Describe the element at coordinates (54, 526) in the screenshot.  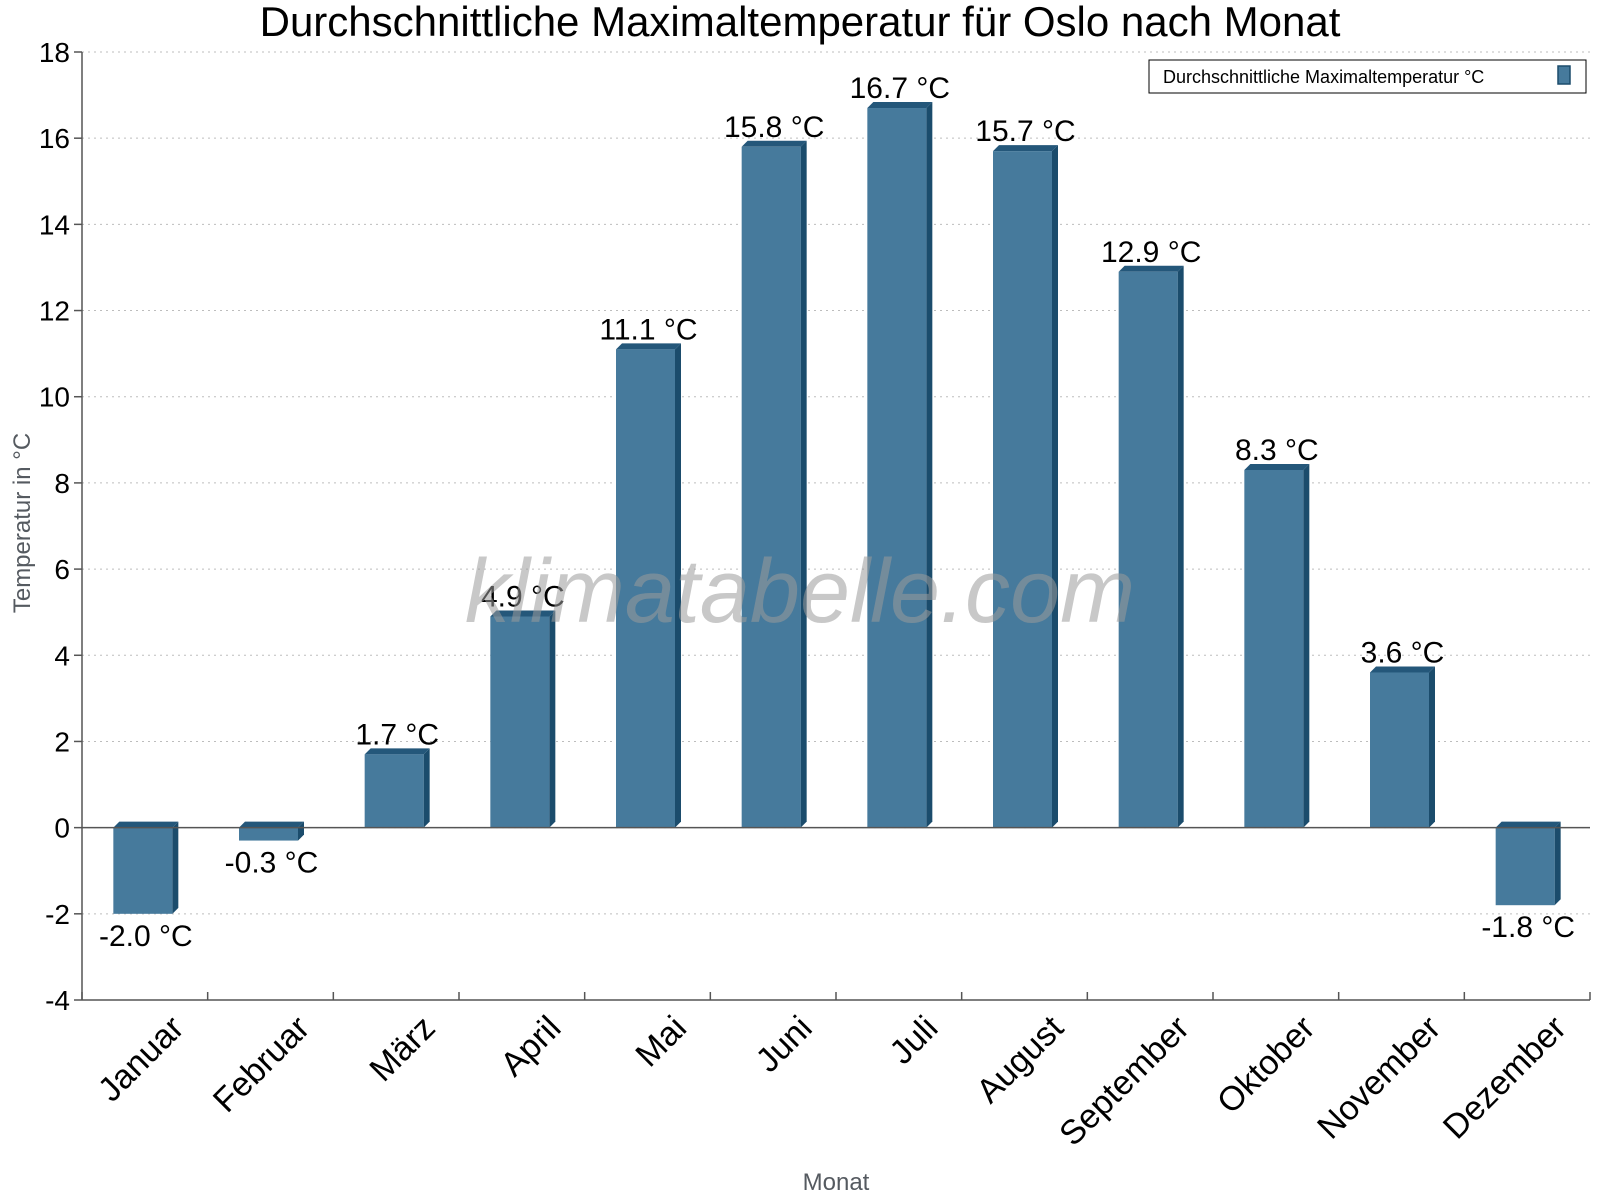
I see `y-tick-labels: -4 -2 0 2 4 6 8 10 12 14 16 18` at that location.